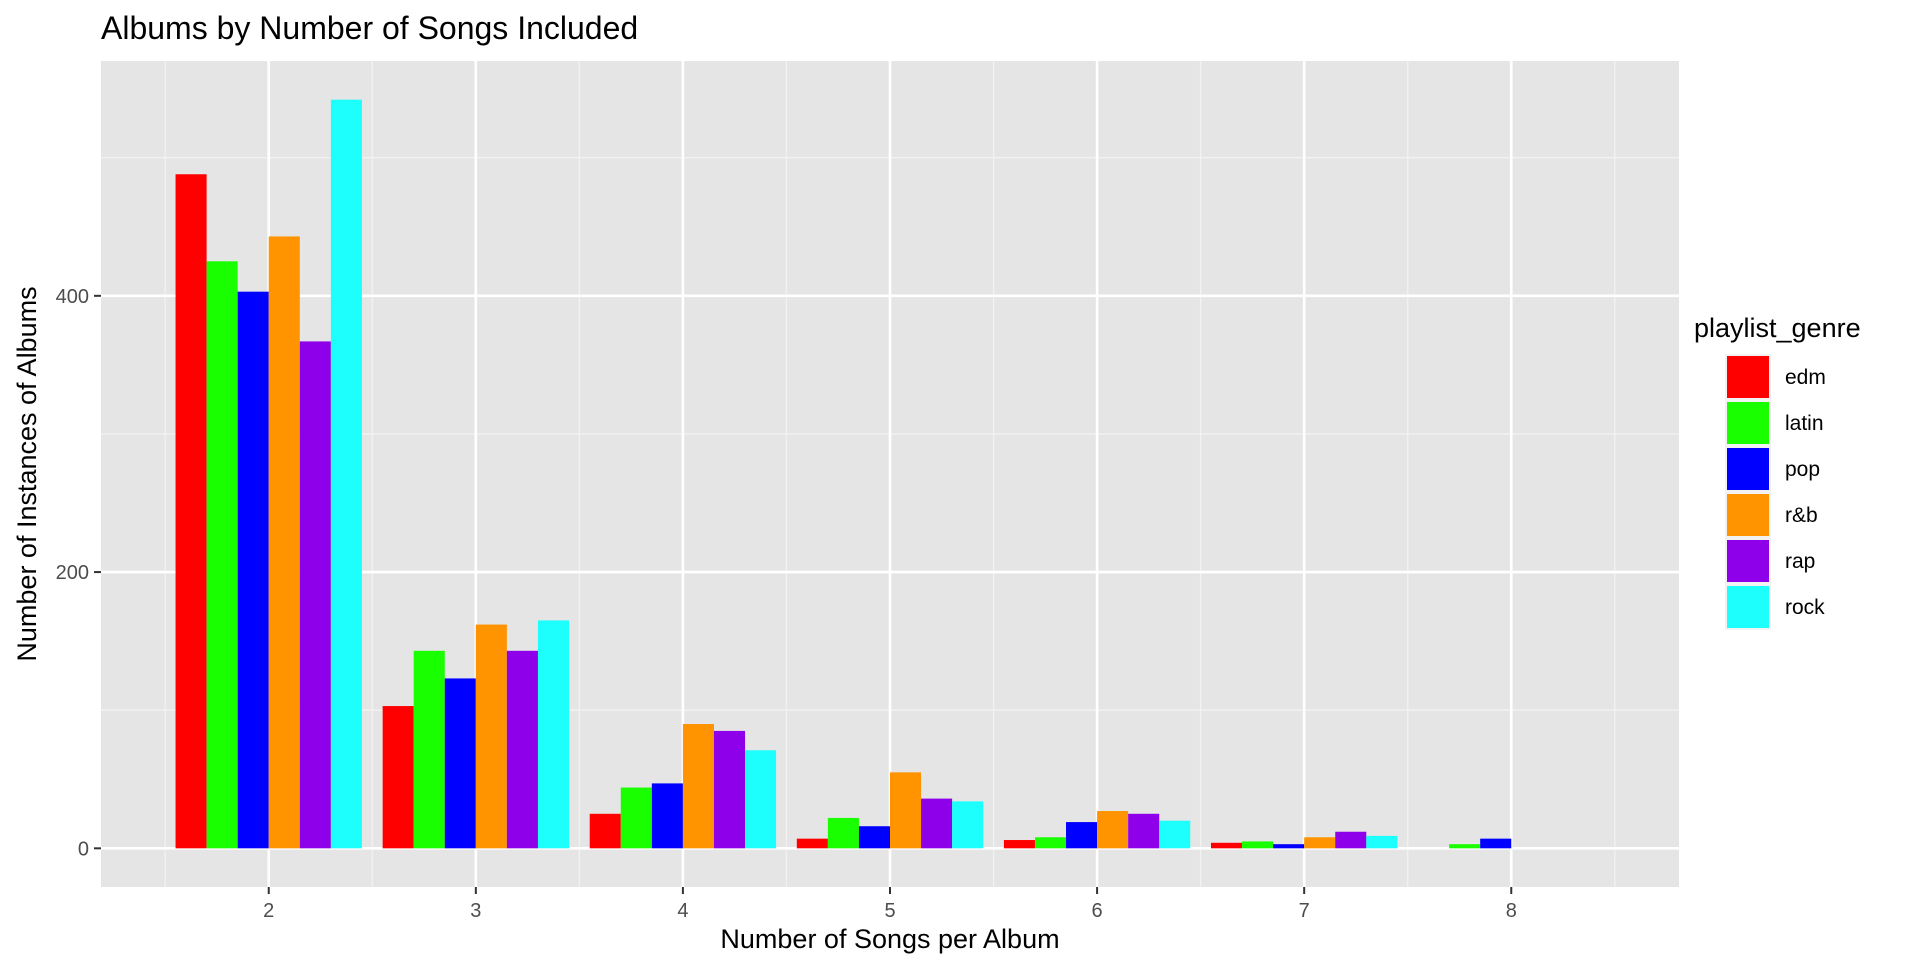  Describe the element at coordinates (1805, 377) in the screenshot. I see `legend-label: edm` at that location.